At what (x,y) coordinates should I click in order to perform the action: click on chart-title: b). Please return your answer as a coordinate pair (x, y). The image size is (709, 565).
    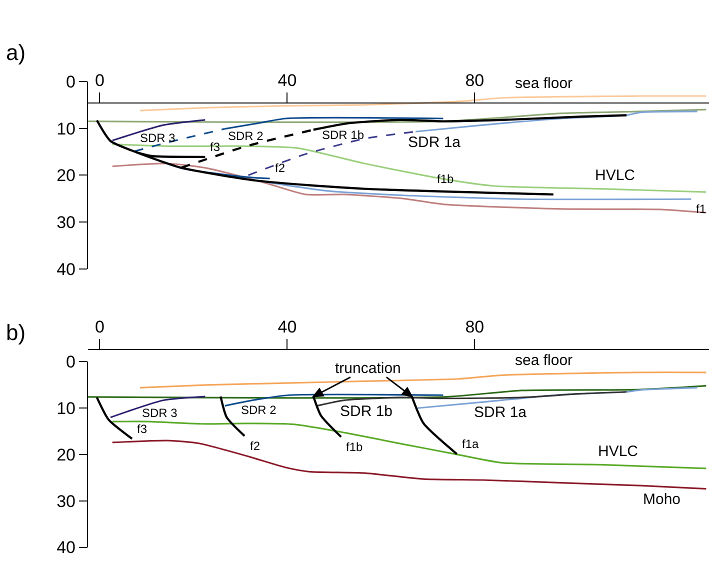
    Looking at the image, I should click on (16, 332).